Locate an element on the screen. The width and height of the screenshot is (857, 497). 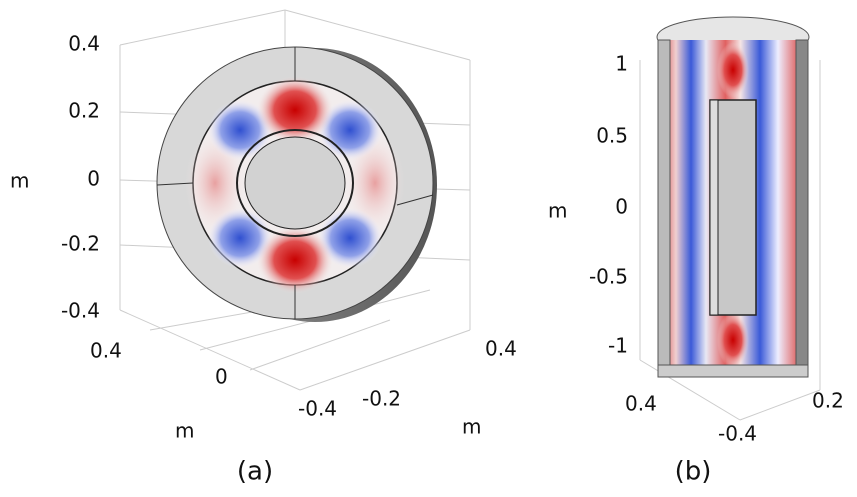
y-axis-label: m is located at coordinates (471, 427).